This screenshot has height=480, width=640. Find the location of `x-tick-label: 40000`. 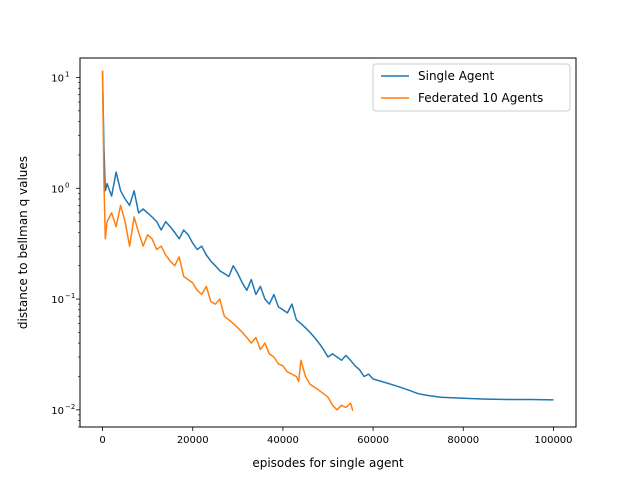

x-tick-label: 40000 is located at coordinates (283, 440).